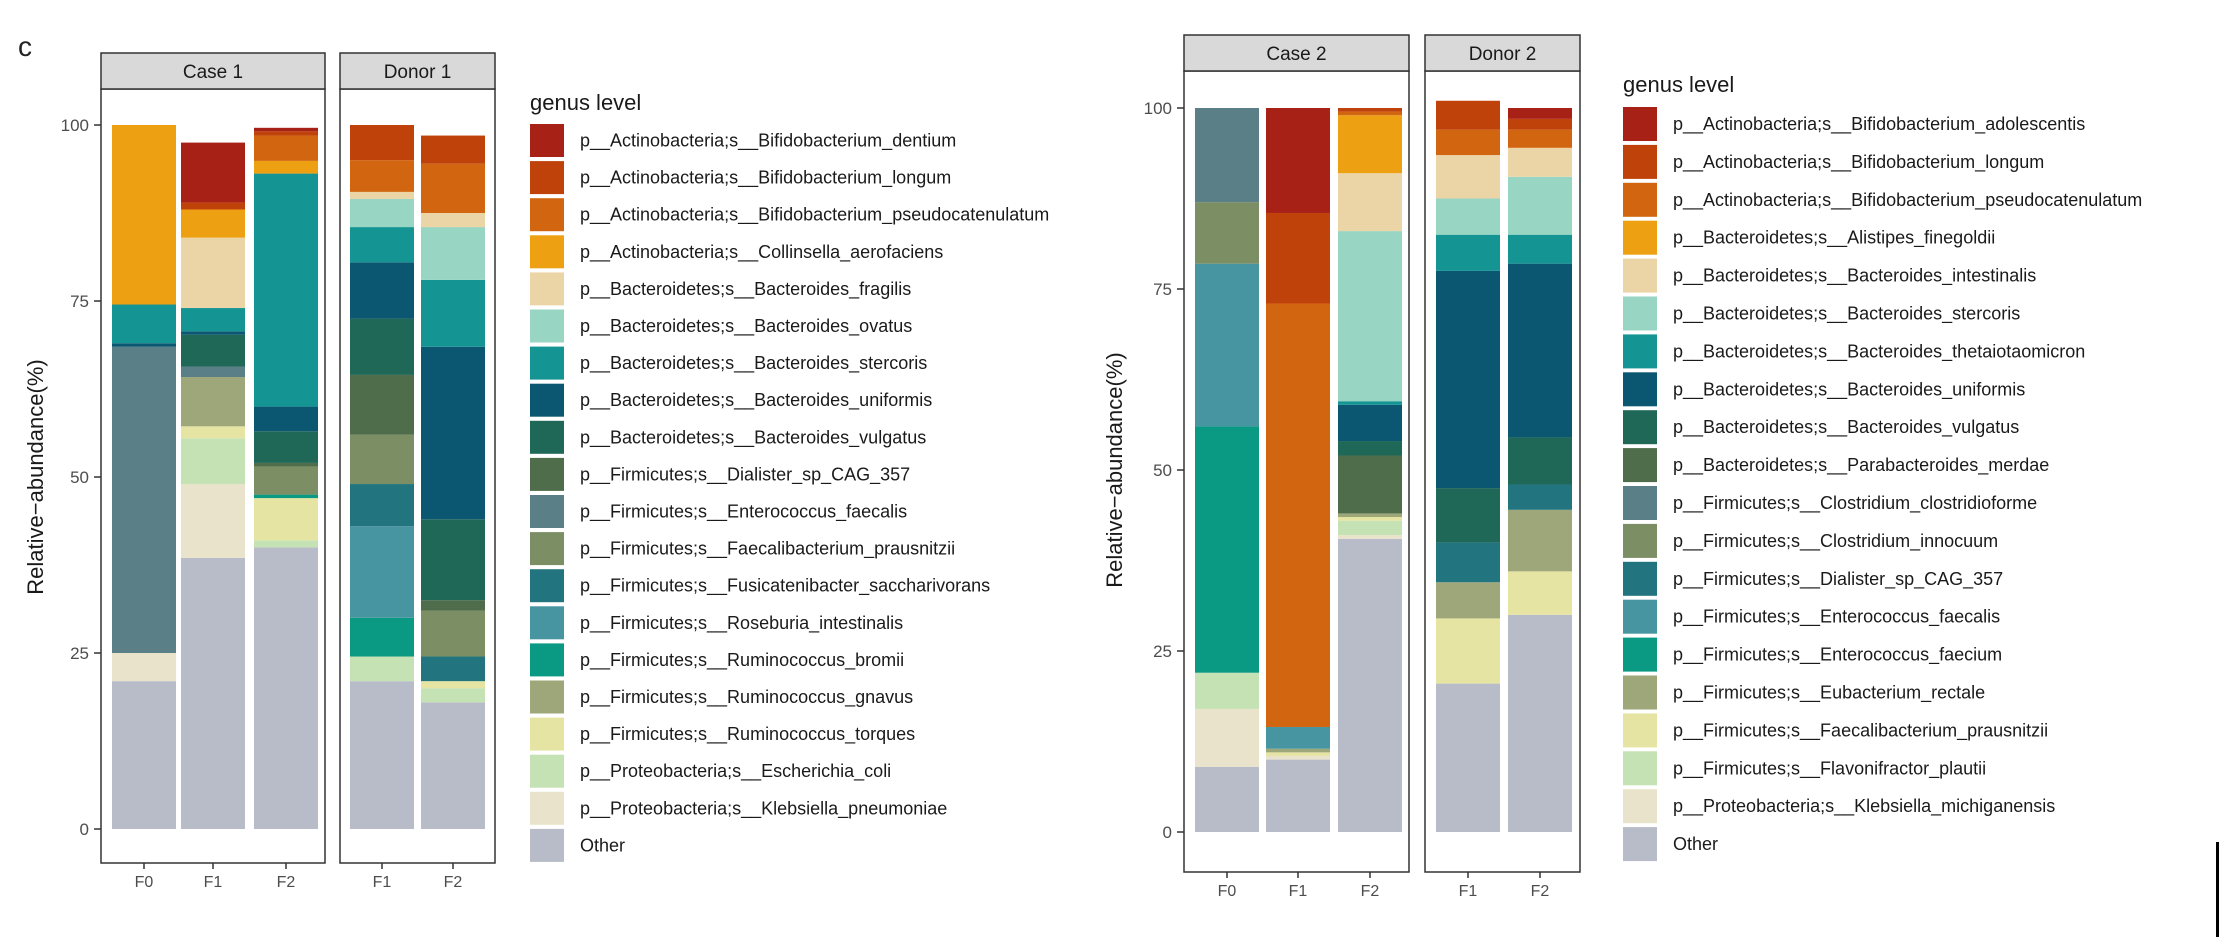 The width and height of the screenshot is (2222, 940). Describe the element at coordinates (75, 125) in the screenshot. I see `y-tick-label: 100` at that location.